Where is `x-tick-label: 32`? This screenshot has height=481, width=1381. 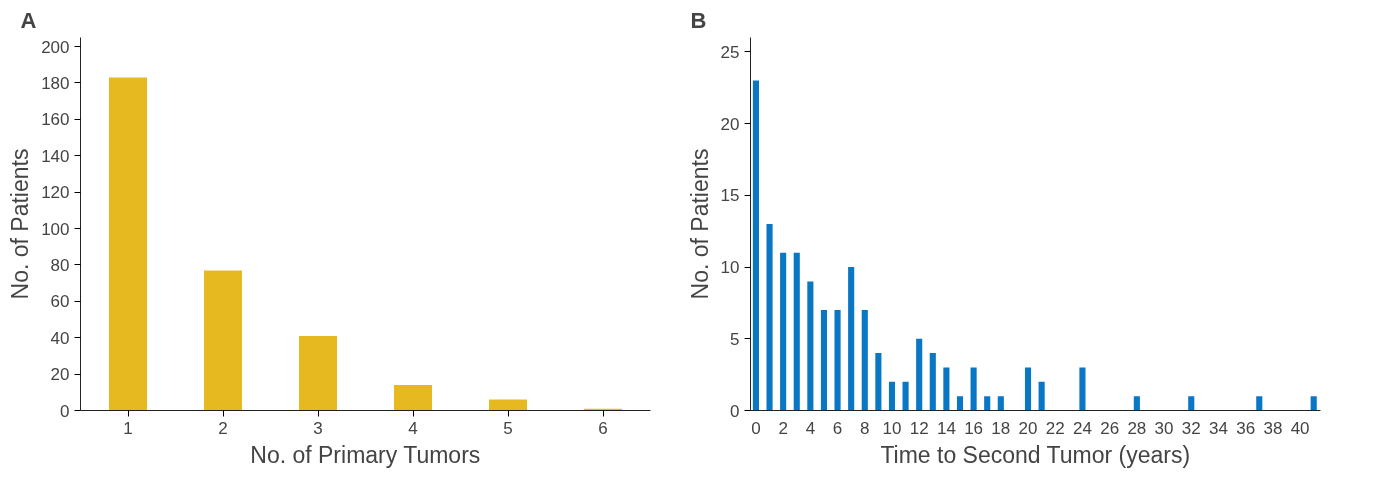 x-tick-label: 32 is located at coordinates (1191, 428).